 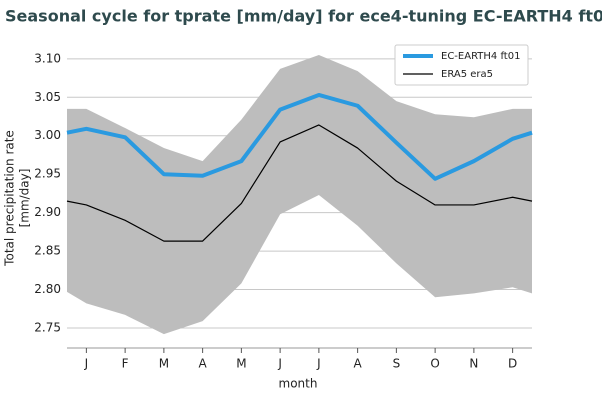 I want to click on x-tick-label: S, so click(x=397, y=364).